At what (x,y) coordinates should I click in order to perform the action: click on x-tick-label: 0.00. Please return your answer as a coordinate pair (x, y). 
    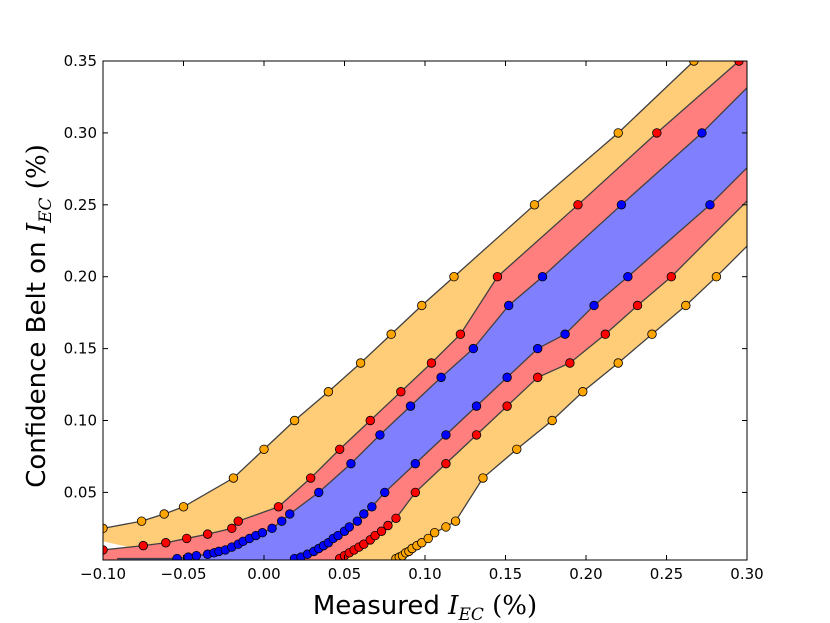
    Looking at the image, I should click on (263, 574).